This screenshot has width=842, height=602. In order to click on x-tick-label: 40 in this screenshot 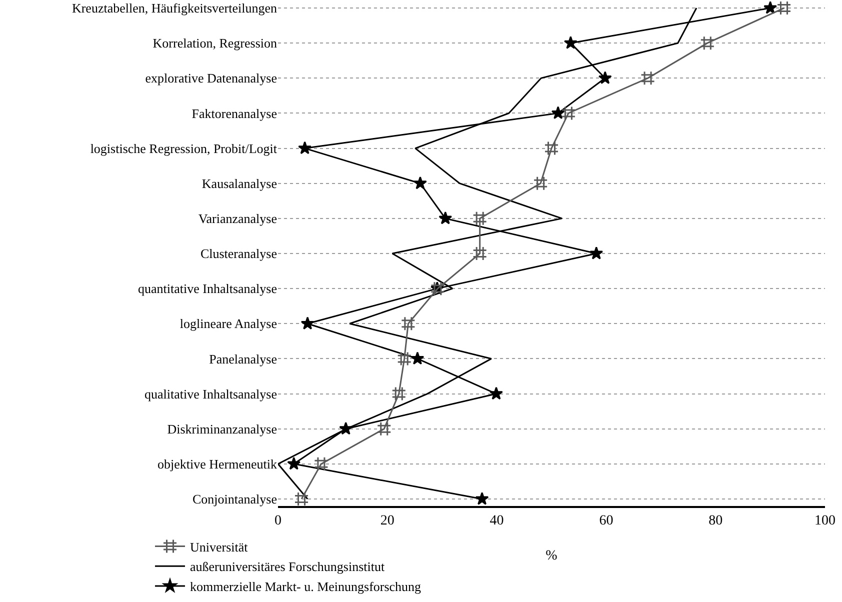, I will do `click(497, 521)`.